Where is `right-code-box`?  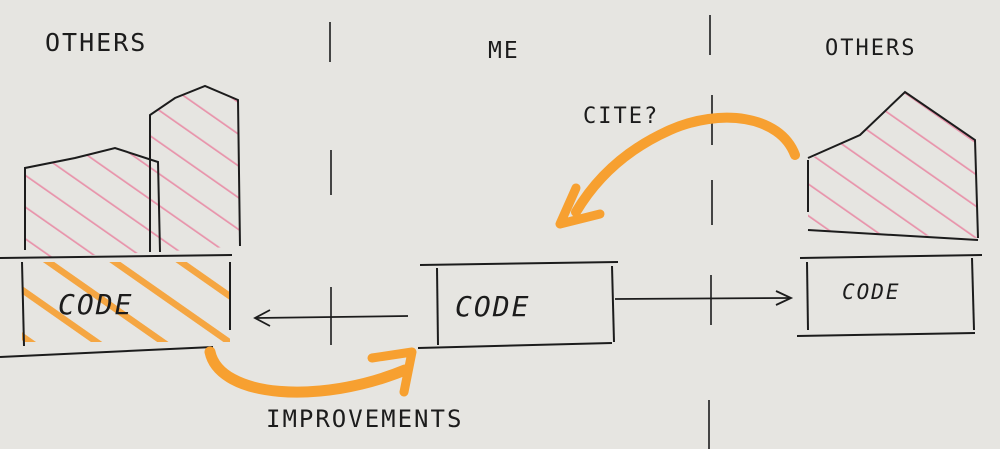 right-code-box is located at coordinates (889, 295).